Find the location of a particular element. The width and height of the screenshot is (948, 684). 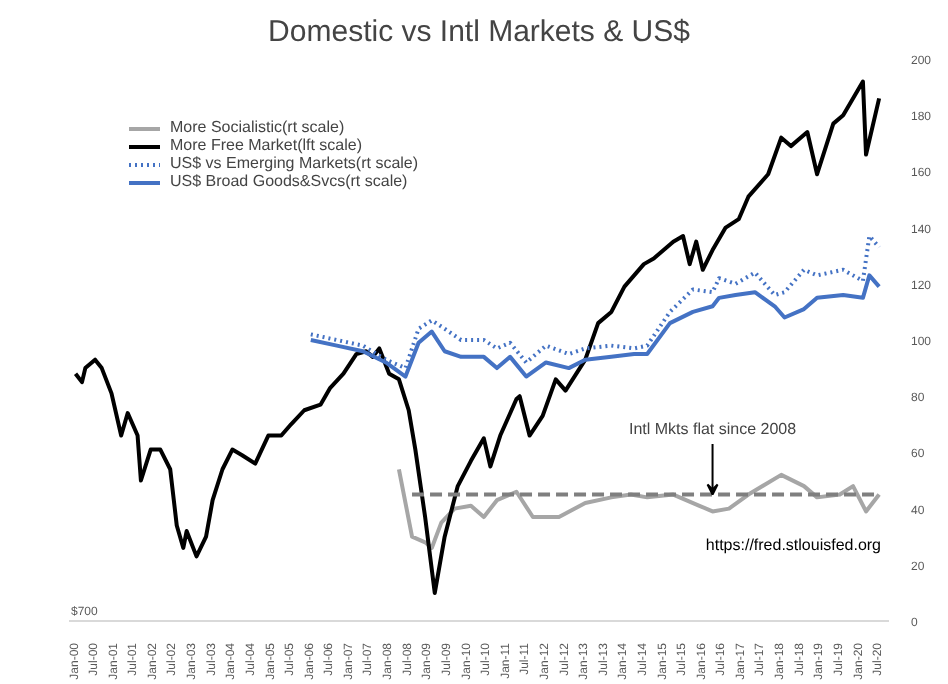

chart-title: Domestic vs Intl Markets & US$ is located at coordinates (480, 32).